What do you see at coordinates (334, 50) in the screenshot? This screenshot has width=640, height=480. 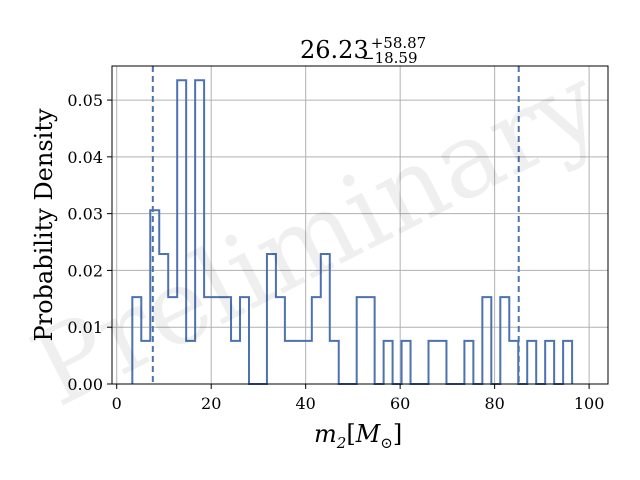 I see `title-value: 26.23` at bounding box center [334, 50].